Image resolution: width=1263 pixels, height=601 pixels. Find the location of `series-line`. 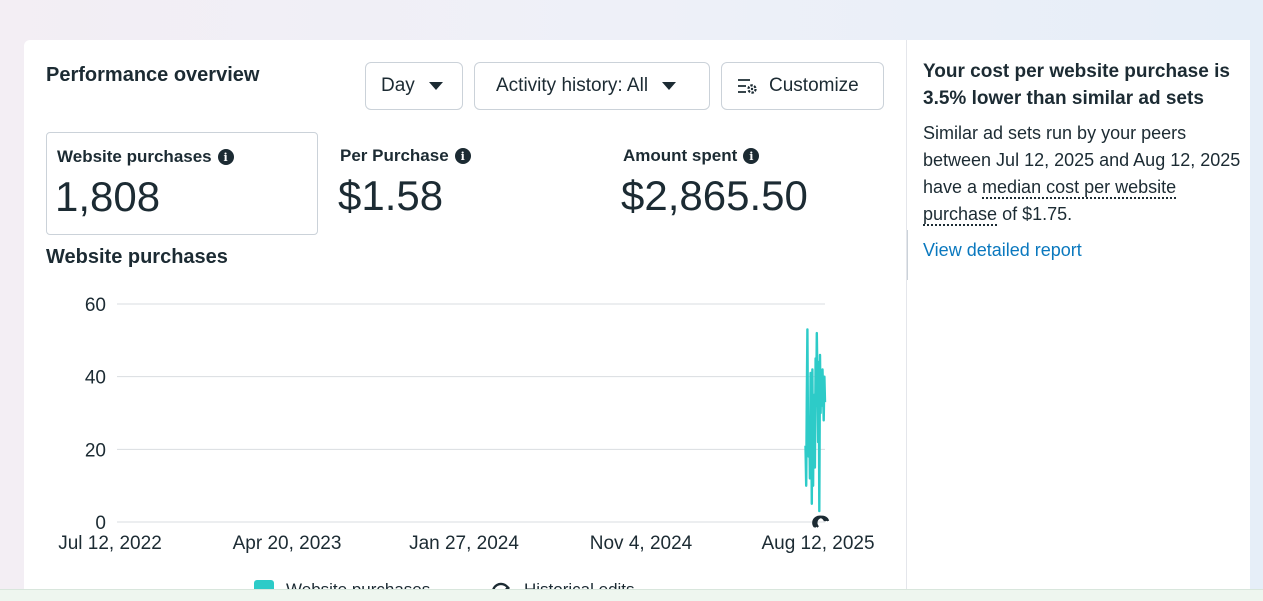

series-line is located at coordinates (815, 420).